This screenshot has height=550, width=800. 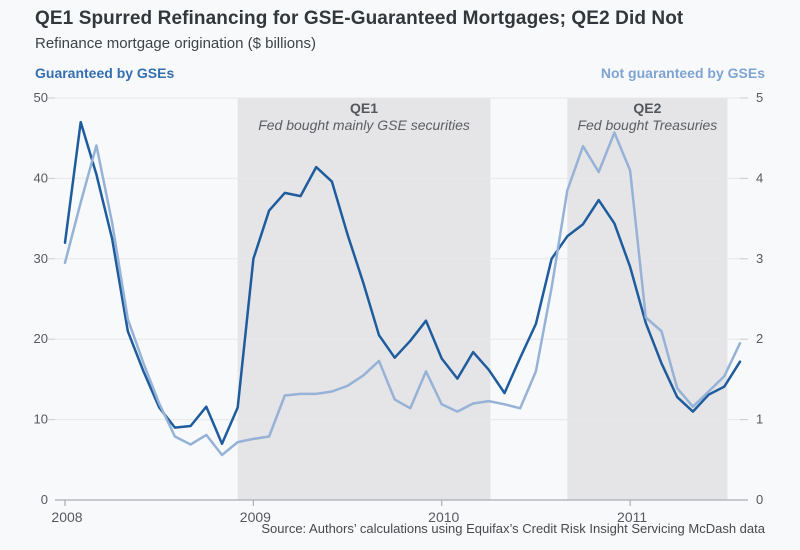 What do you see at coordinates (647, 125) in the screenshot?
I see `qe2-sublabel: Fed bought Treasuries` at bounding box center [647, 125].